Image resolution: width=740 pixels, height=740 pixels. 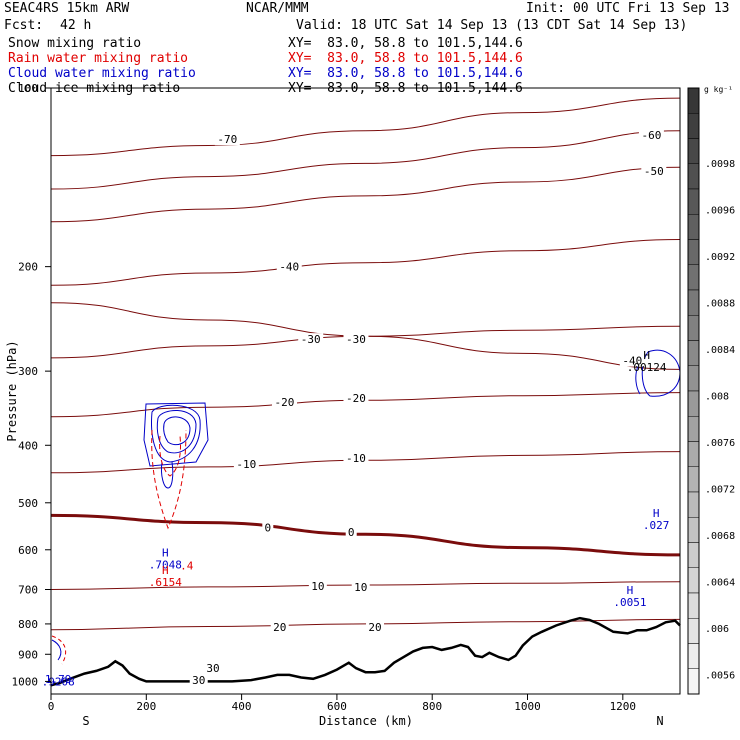 I want to click on model-title: SEAC4RS 15km ARW, so click(x=67, y=8).